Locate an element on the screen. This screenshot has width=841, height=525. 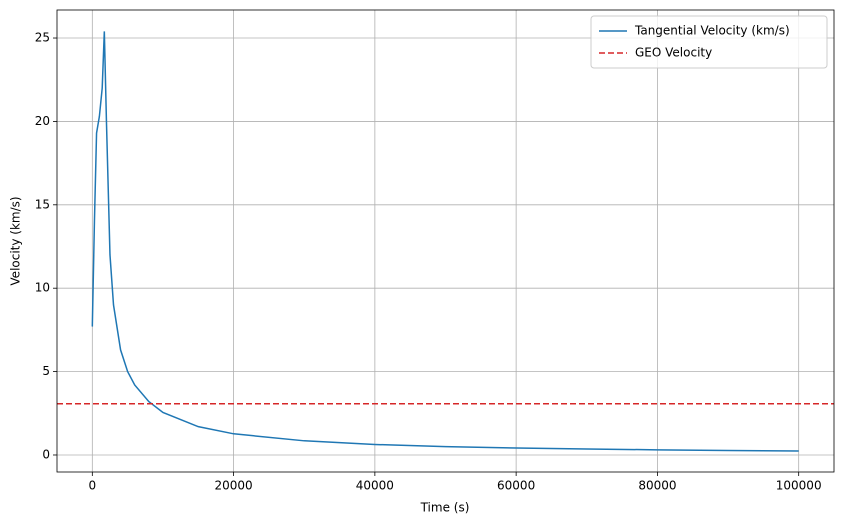
x-tick-label: 80000 is located at coordinates (657, 486).